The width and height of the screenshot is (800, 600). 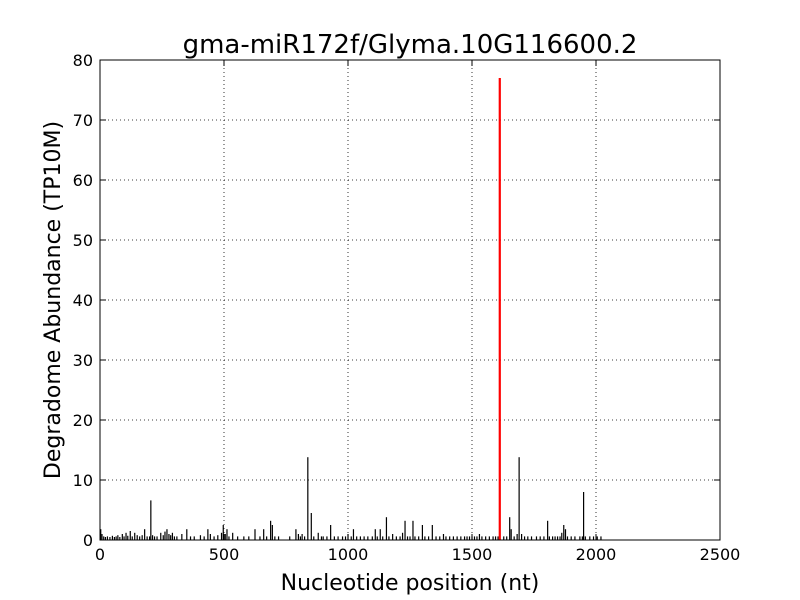 I want to click on x-tick-label: 1500, so click(x=472, y=554).